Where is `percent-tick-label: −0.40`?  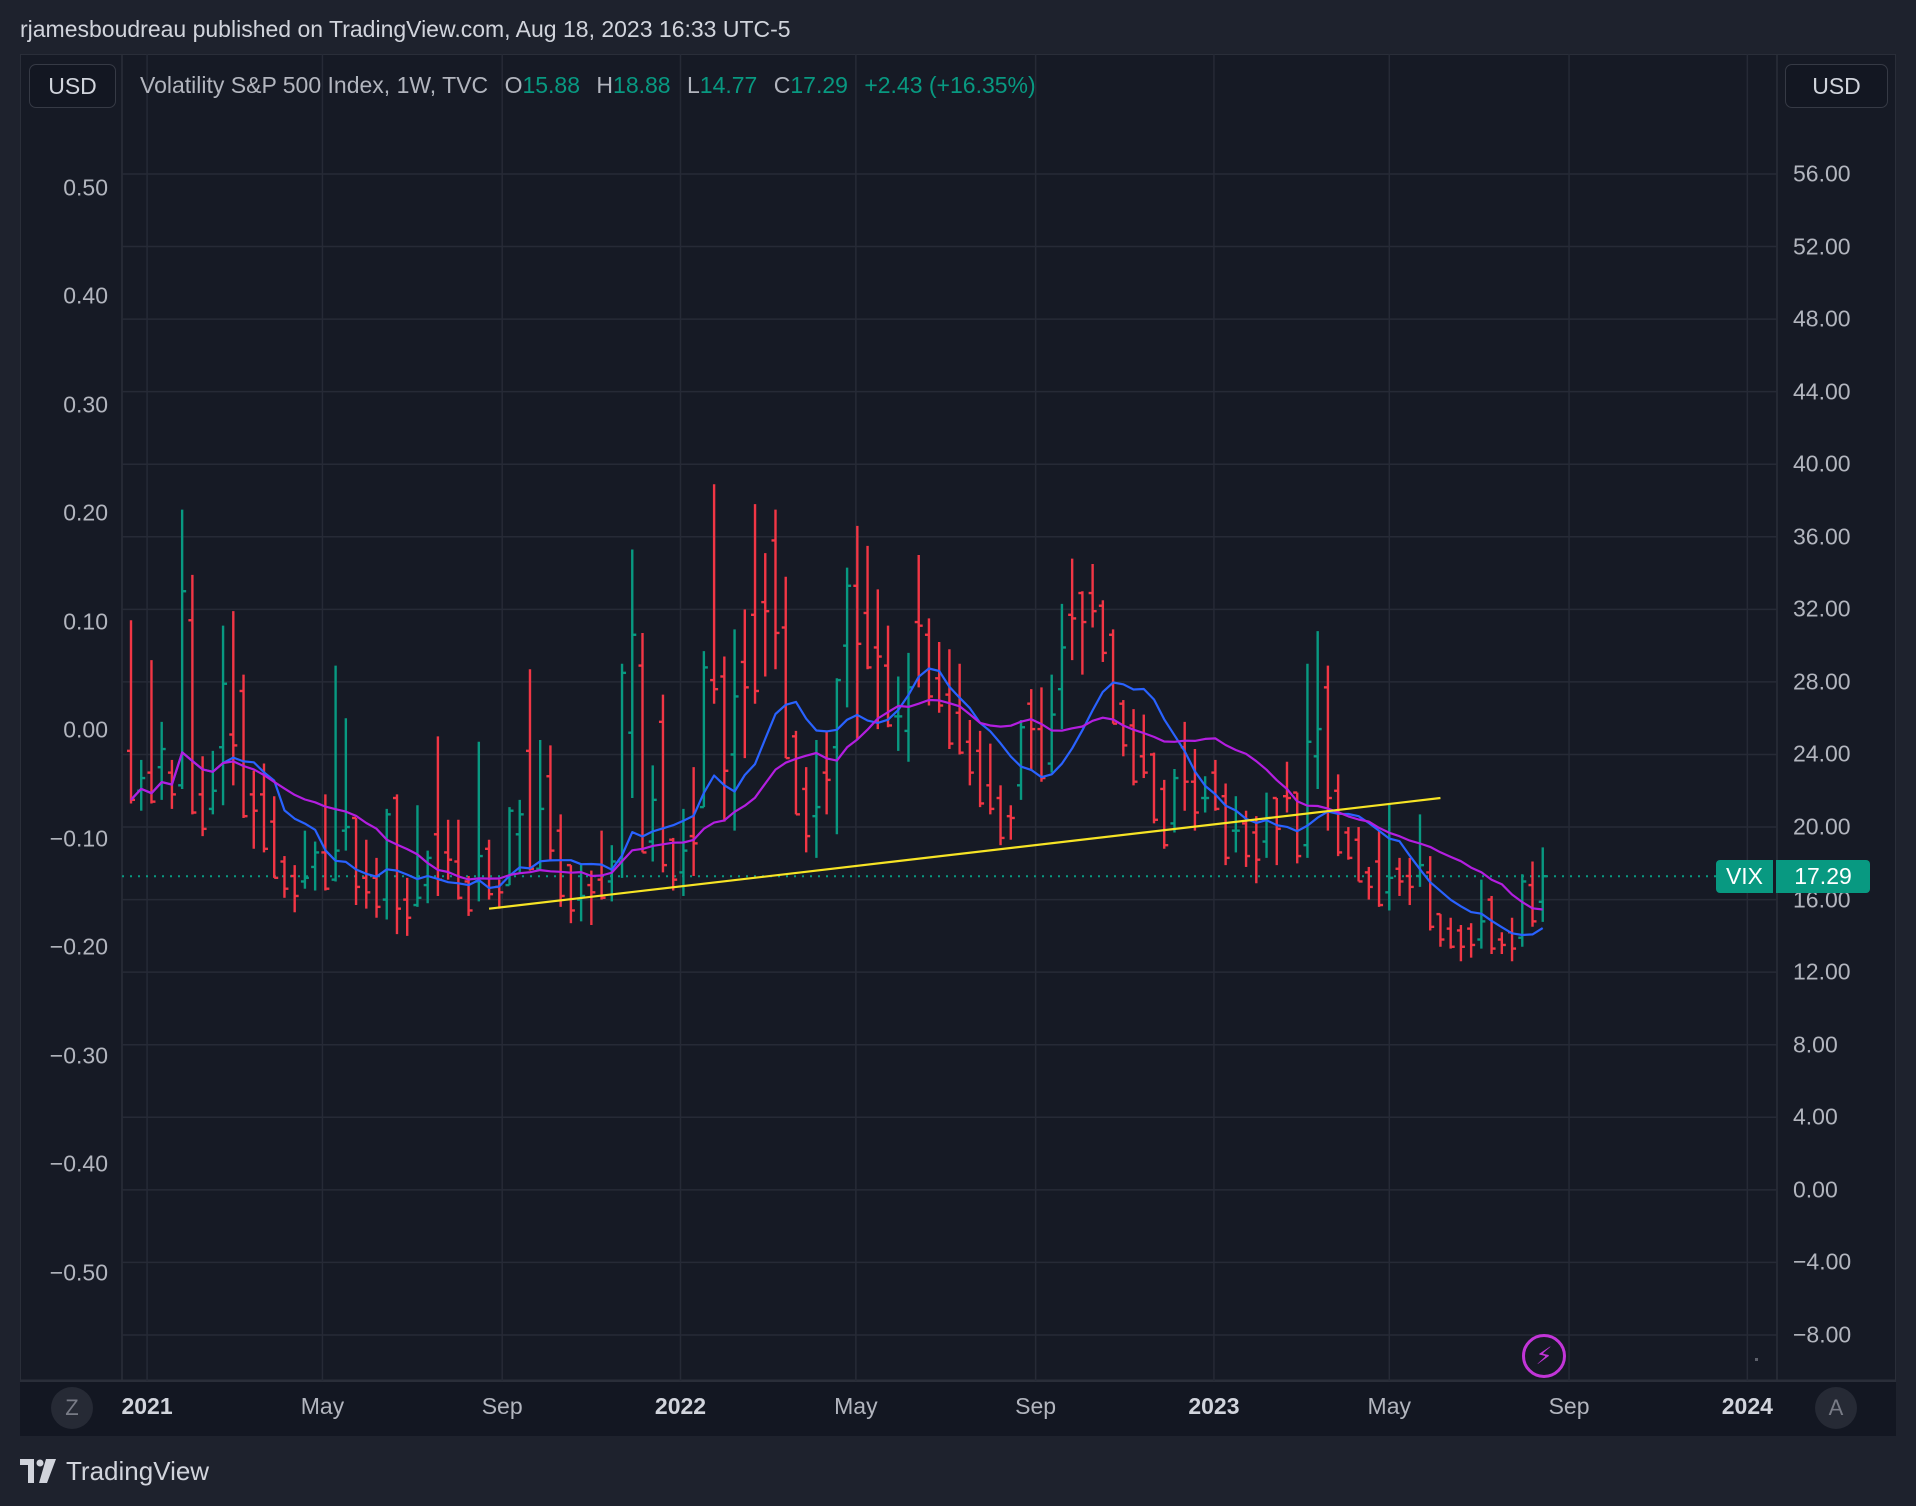
percent-tick-label: −0.40 is located at coordinates (78, 1163).